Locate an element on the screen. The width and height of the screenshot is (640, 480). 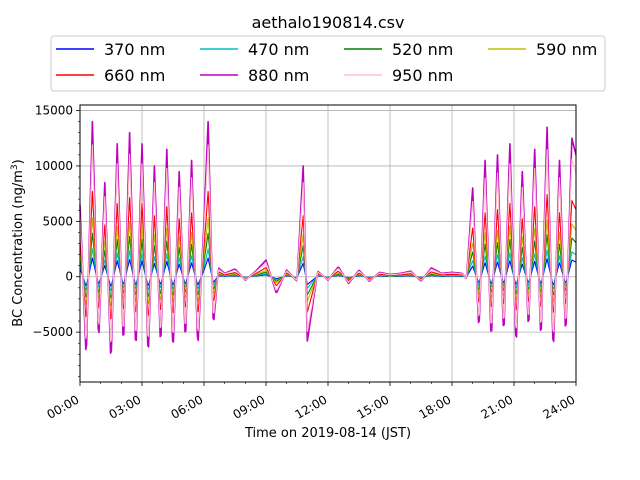
x-tick-label: 21:00 is located at coordinates (497, 406).